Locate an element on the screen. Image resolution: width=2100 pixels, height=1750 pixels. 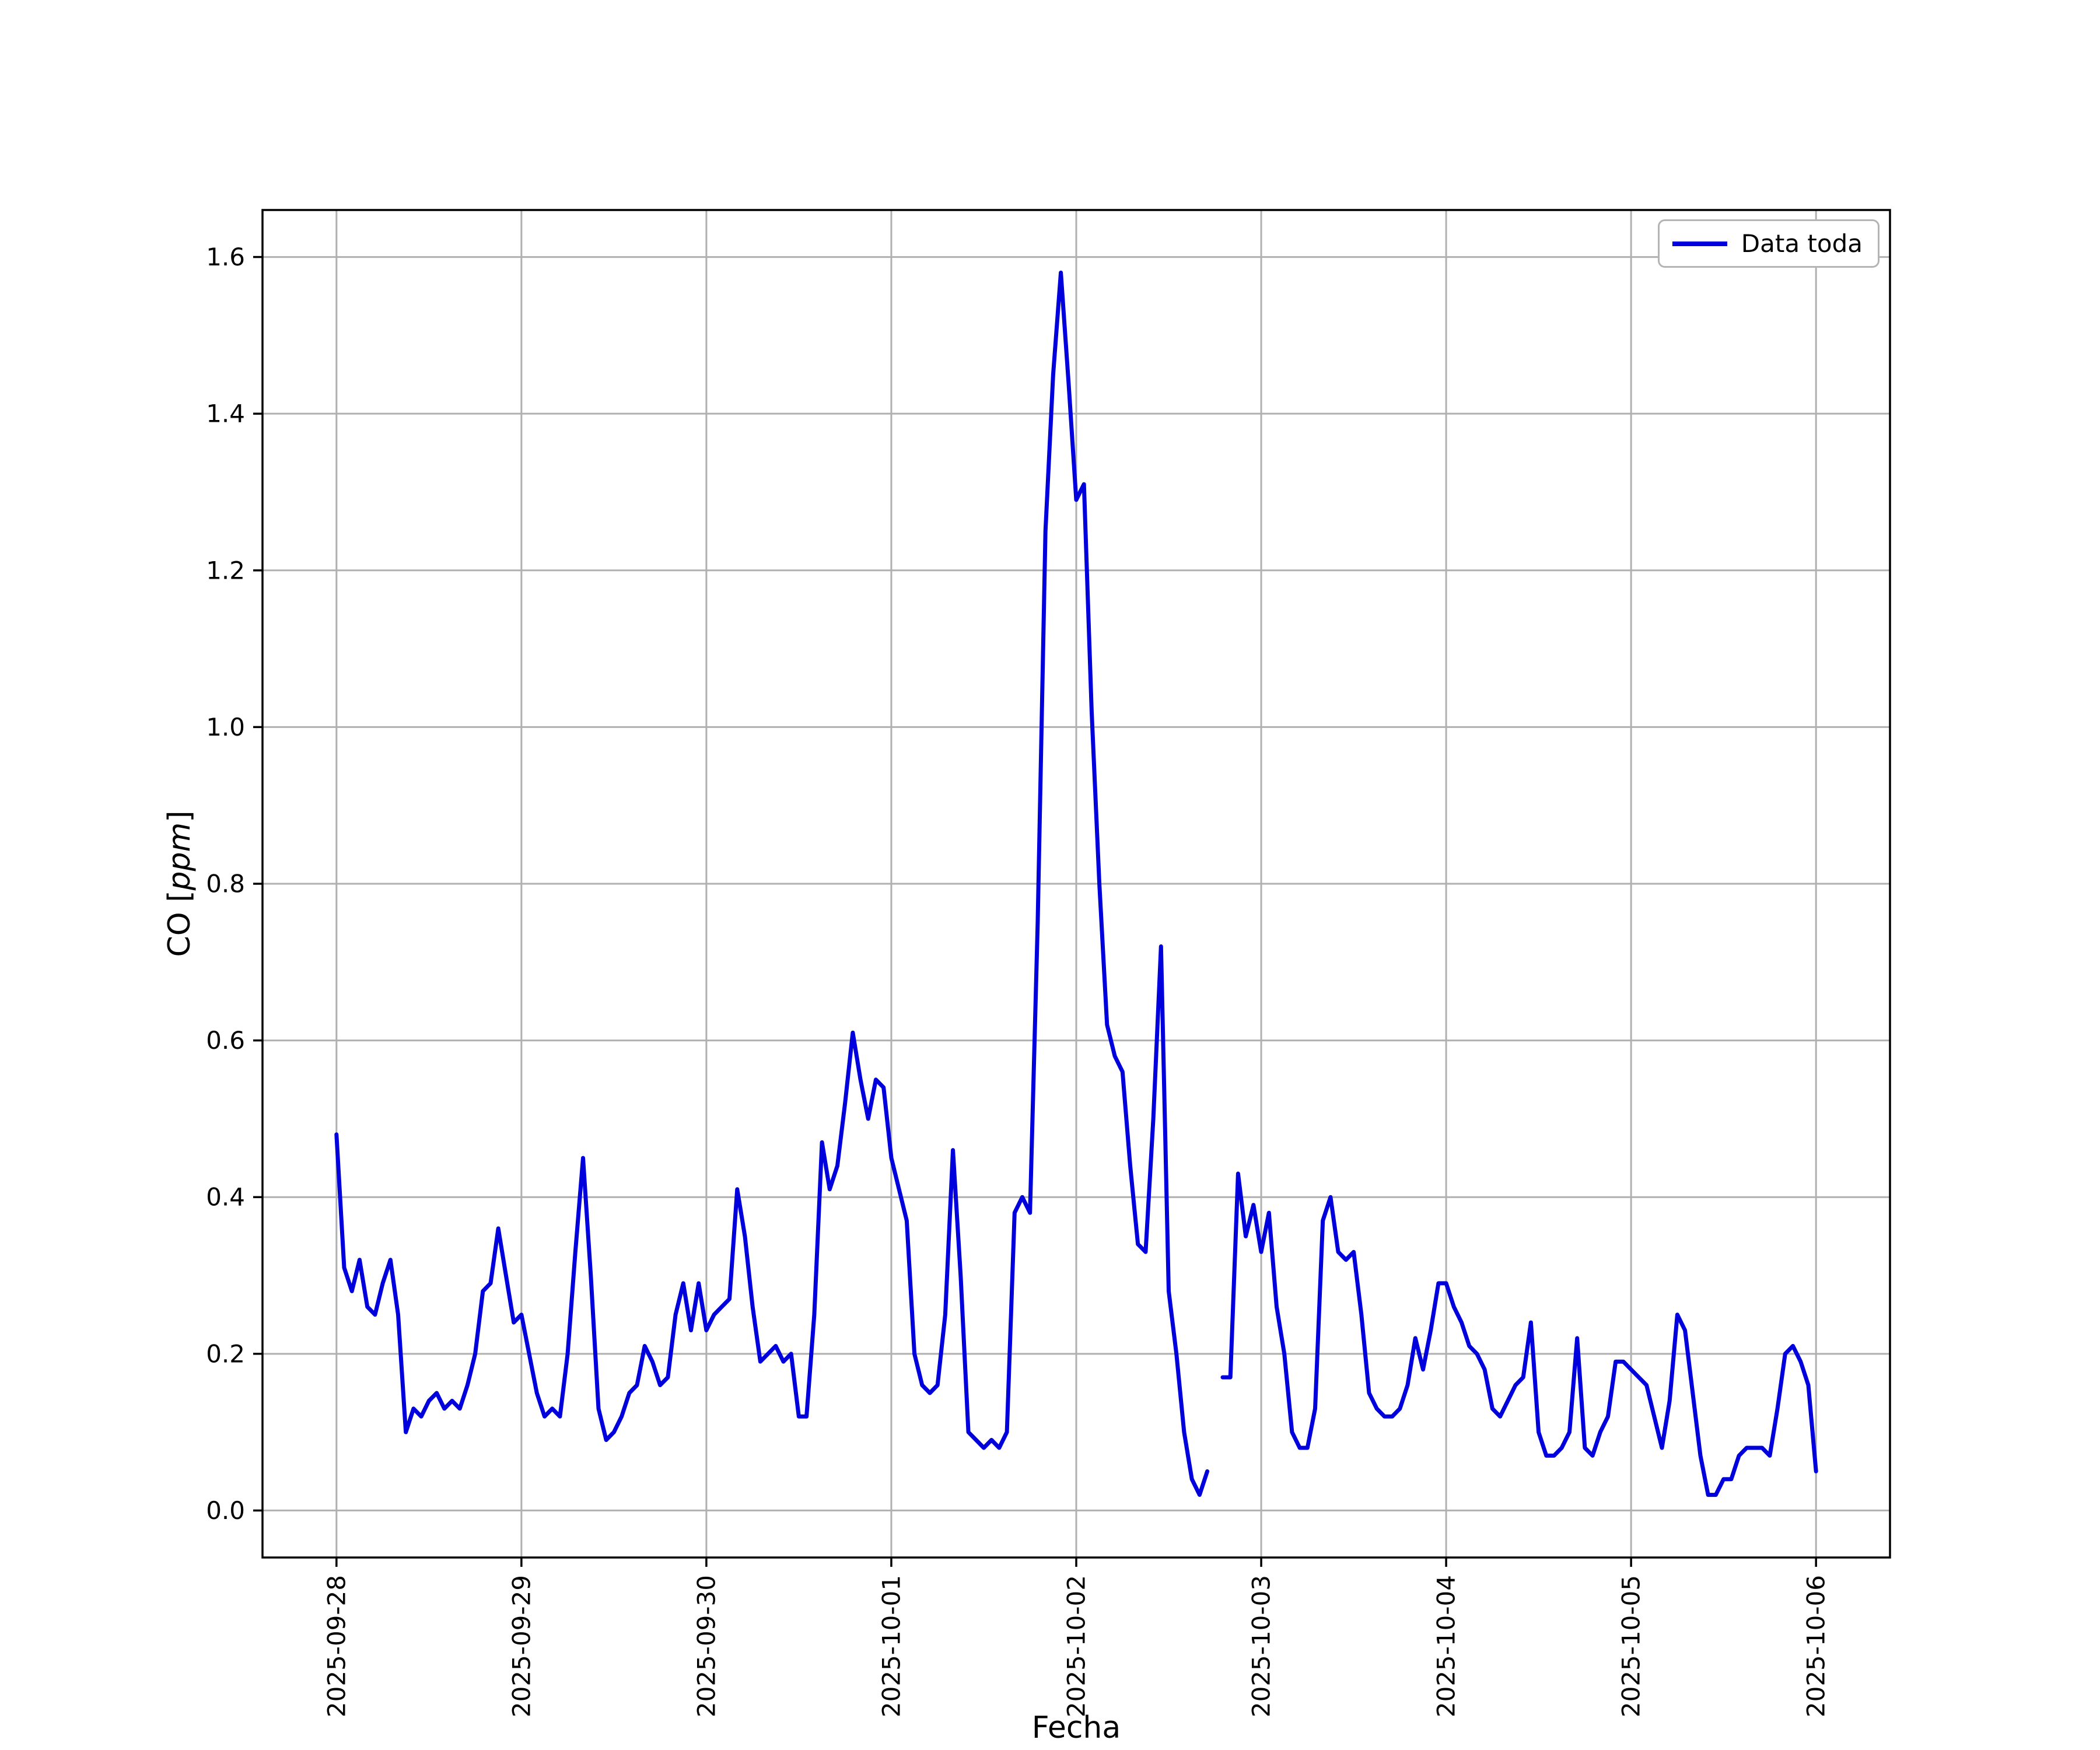
y-tick-label: 0.2 is located at coordinates (225, 1353).